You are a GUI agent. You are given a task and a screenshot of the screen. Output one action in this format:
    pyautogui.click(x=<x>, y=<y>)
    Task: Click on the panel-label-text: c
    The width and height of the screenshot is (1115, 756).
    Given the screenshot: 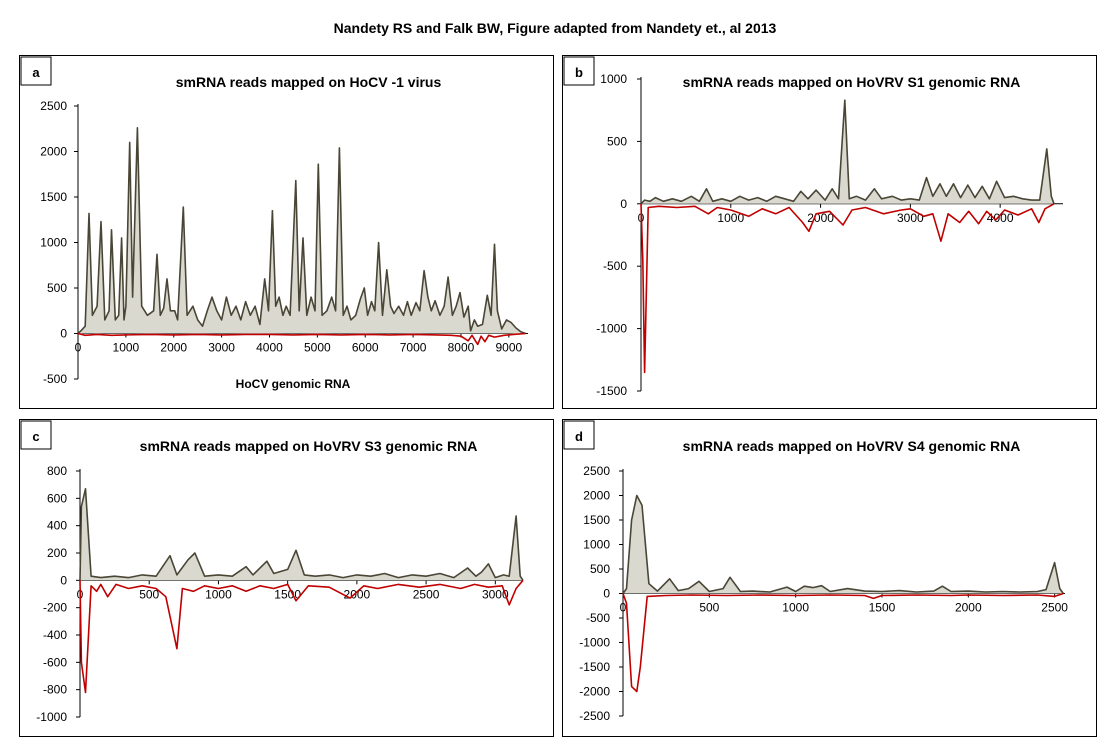 What is the action you would take?
    pyautogui.click(x=35, y=436)
    